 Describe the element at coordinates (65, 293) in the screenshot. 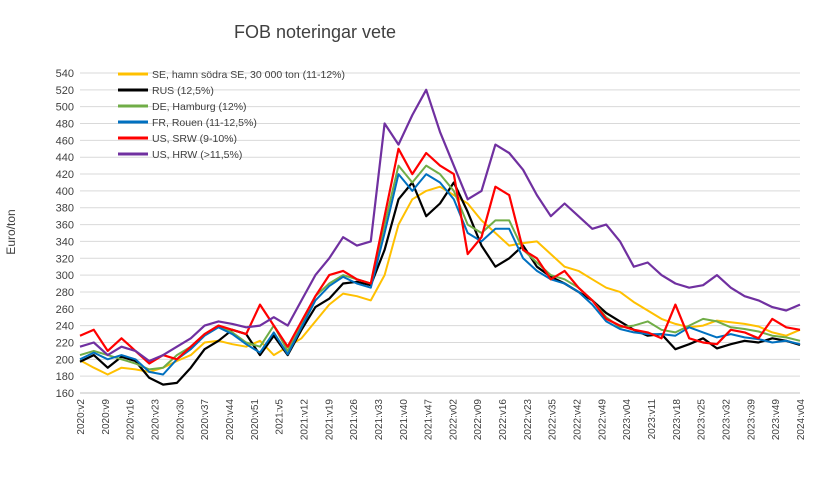

I see `y-tick-label: 280` at that location.